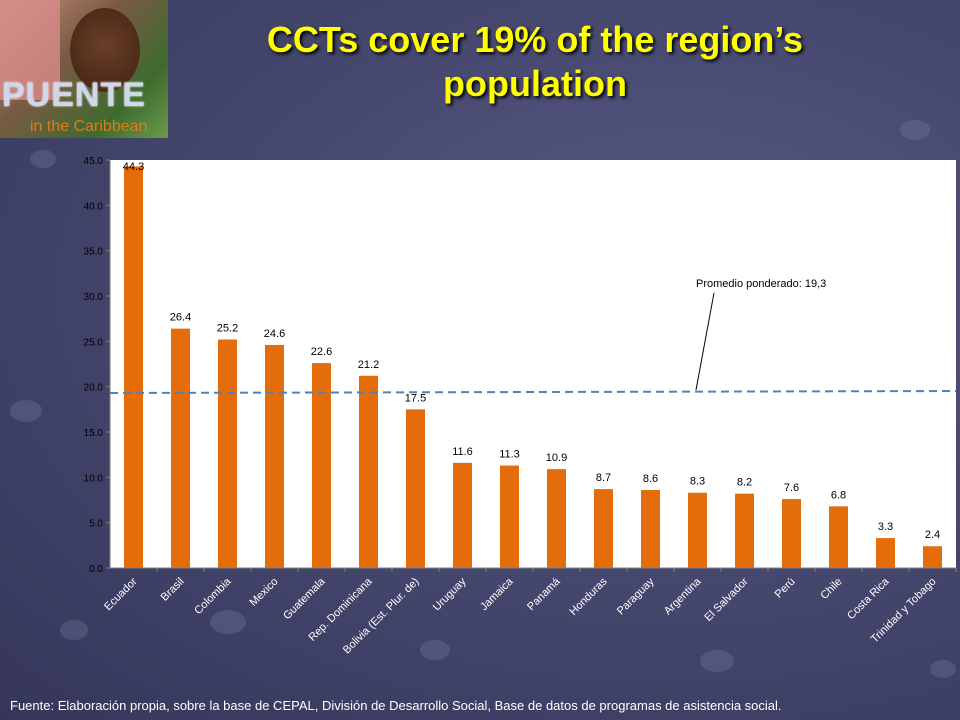 This screenshot has height=720, width=960. I want to click on x-category-label: Argentina, so click(683, 596).